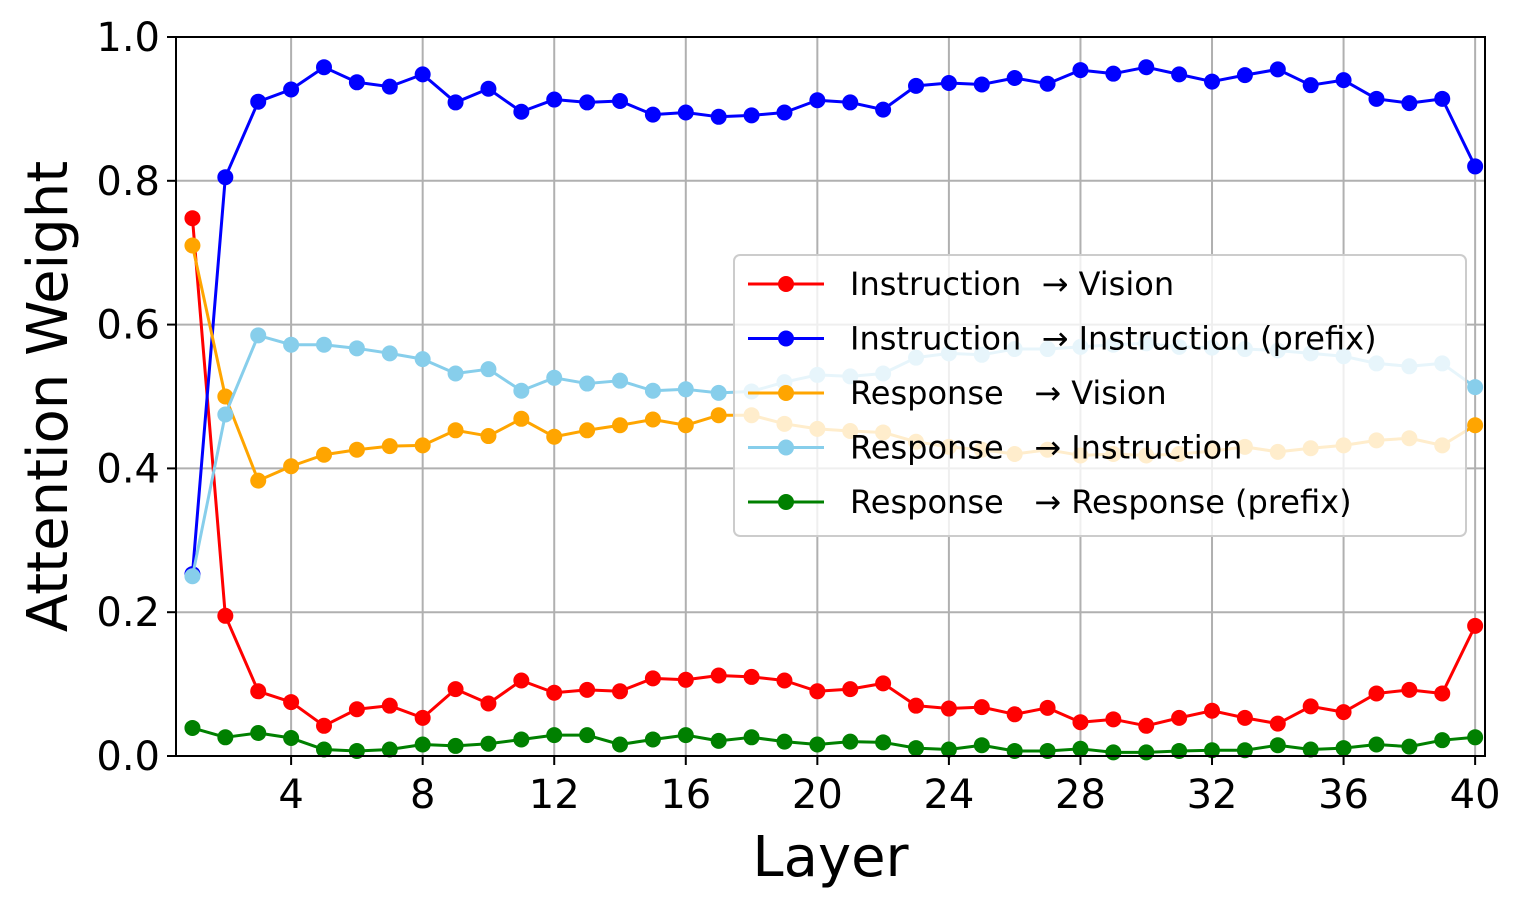 The image size is (1523, 908). What do you see at coordinates (128, 38) in the screenshot?
I see `y-tick-label: 1.0` at bounding box center [128, 38].